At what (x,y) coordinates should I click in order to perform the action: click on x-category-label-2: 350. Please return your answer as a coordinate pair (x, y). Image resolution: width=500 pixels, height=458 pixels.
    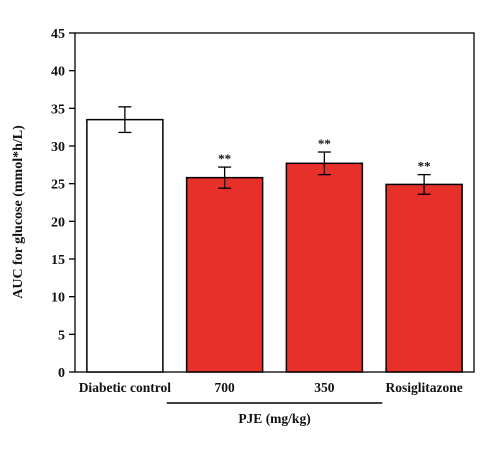
    Looking at the image, I should click on (324, 387).